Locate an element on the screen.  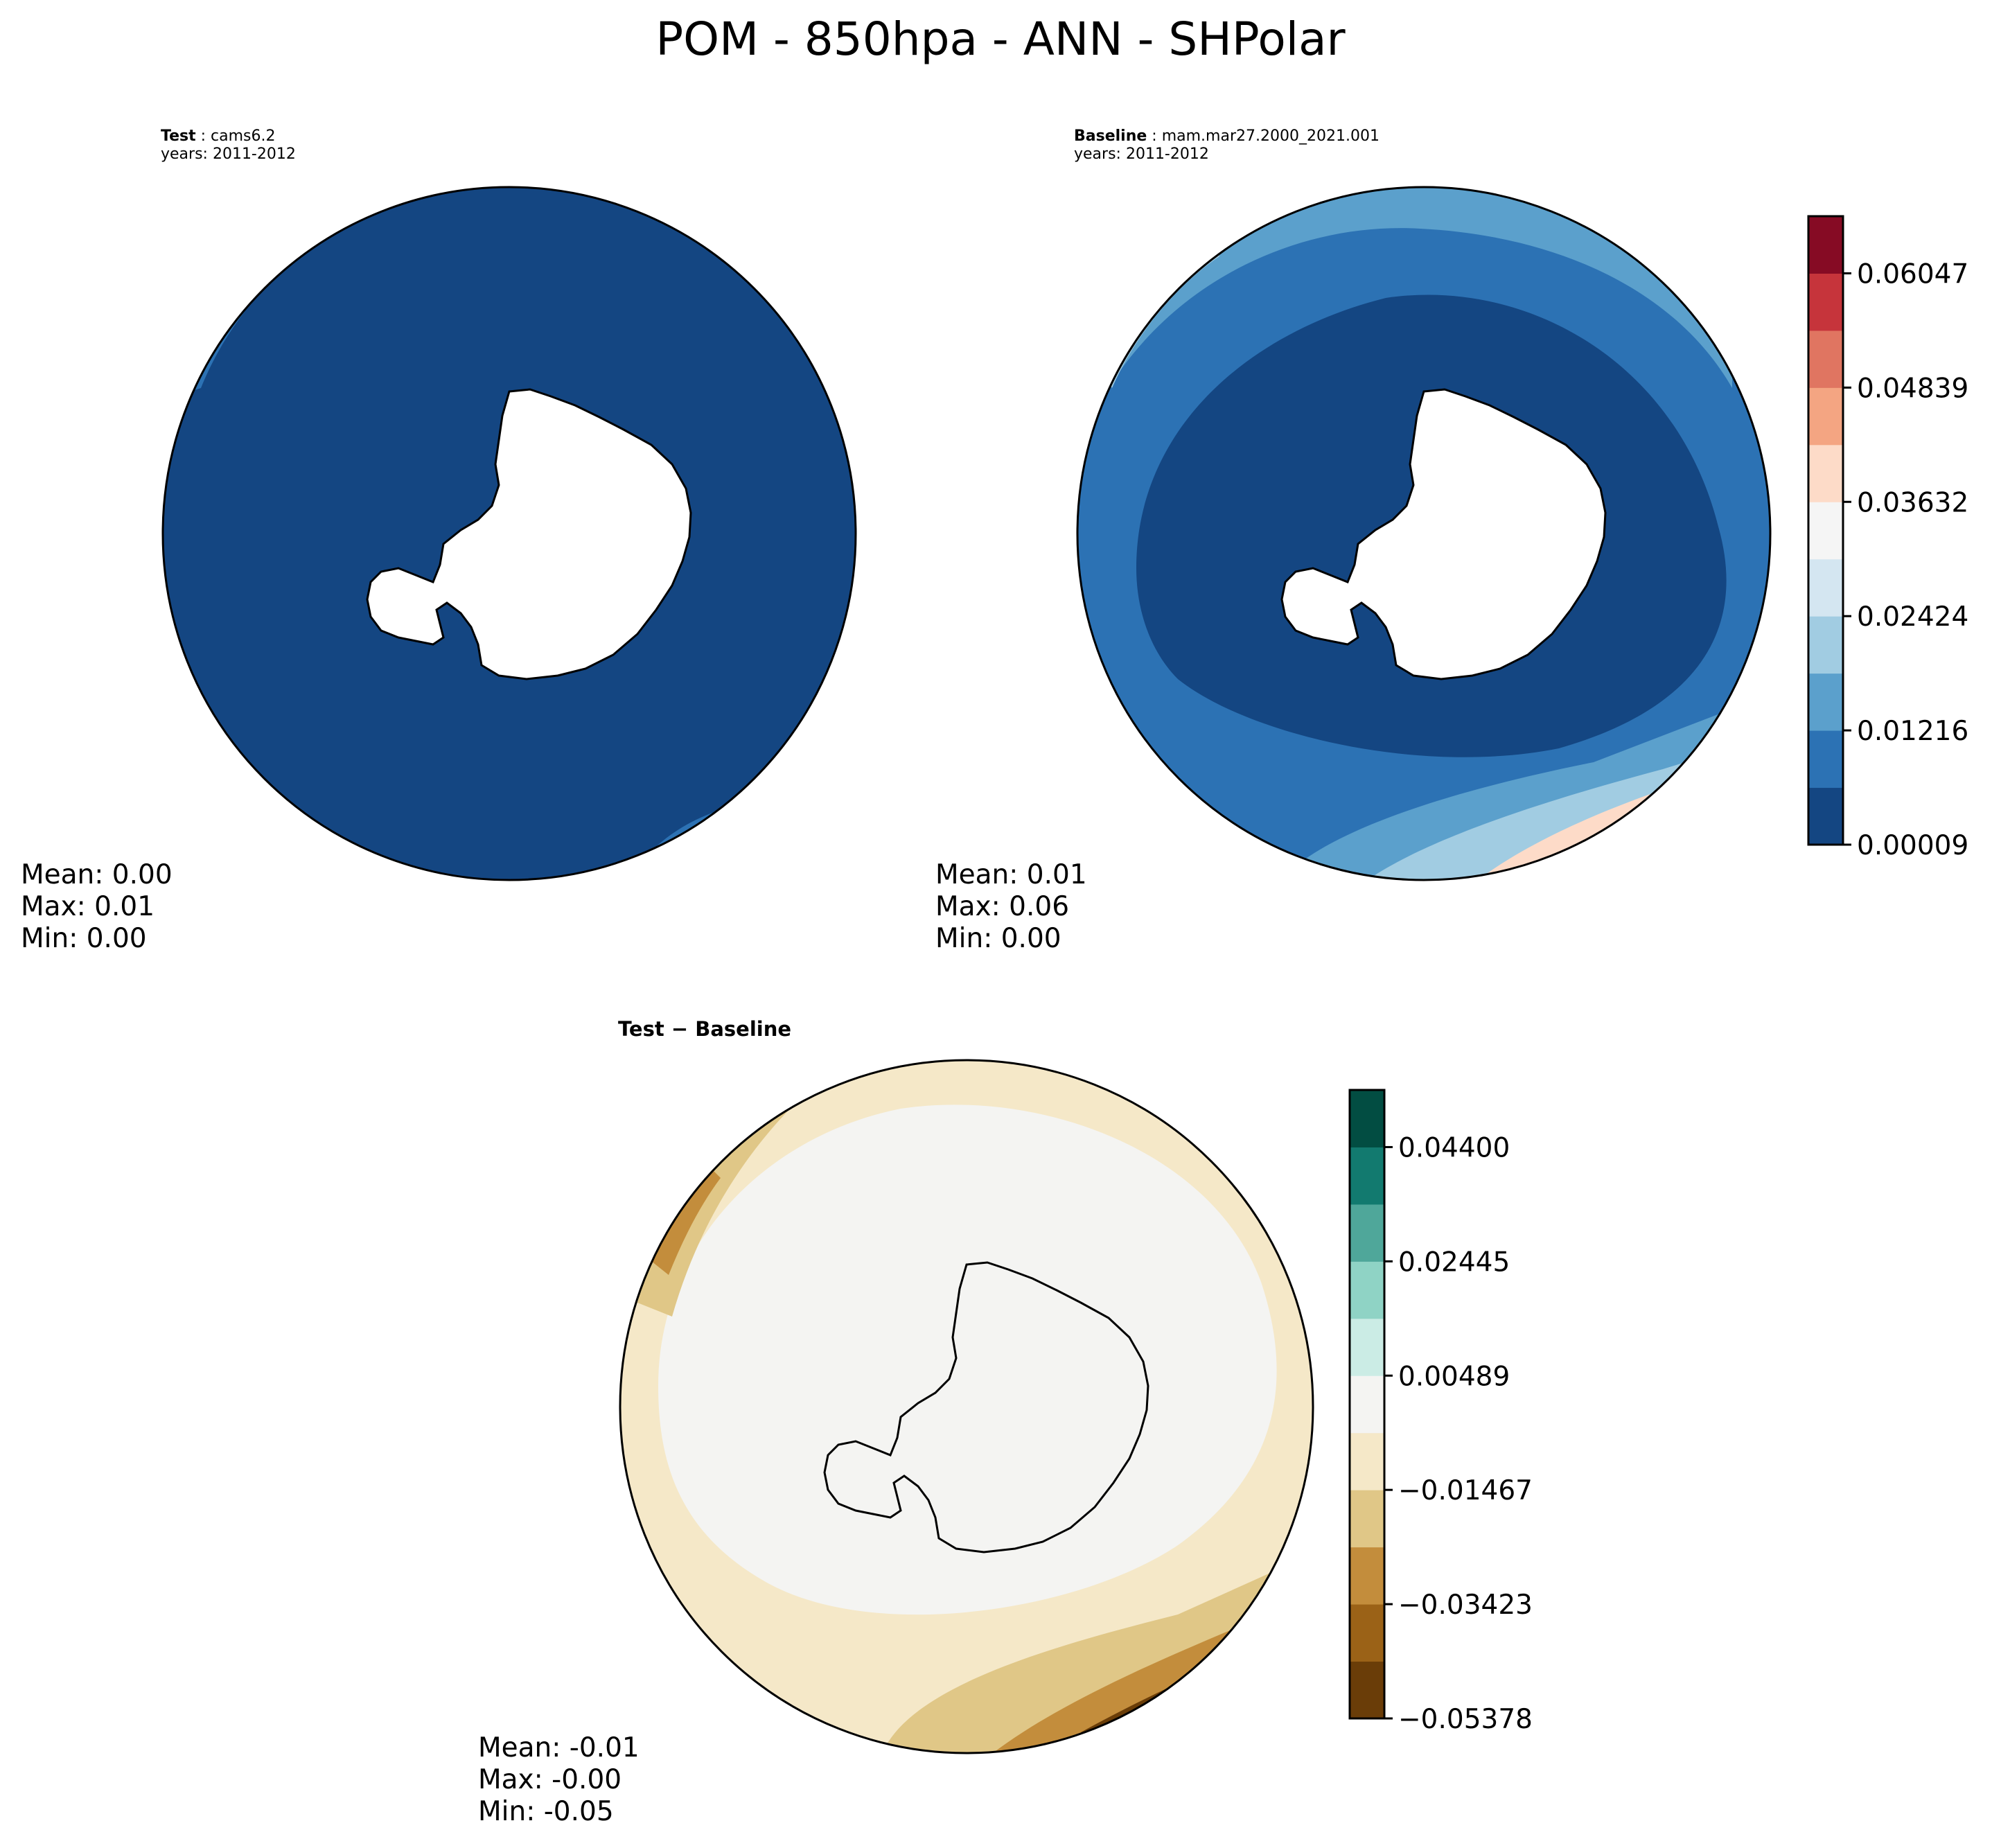
test-stats: Mean: 0.00 Max: 0.01 Min: 0.00 is located at coordinates (97, 907).